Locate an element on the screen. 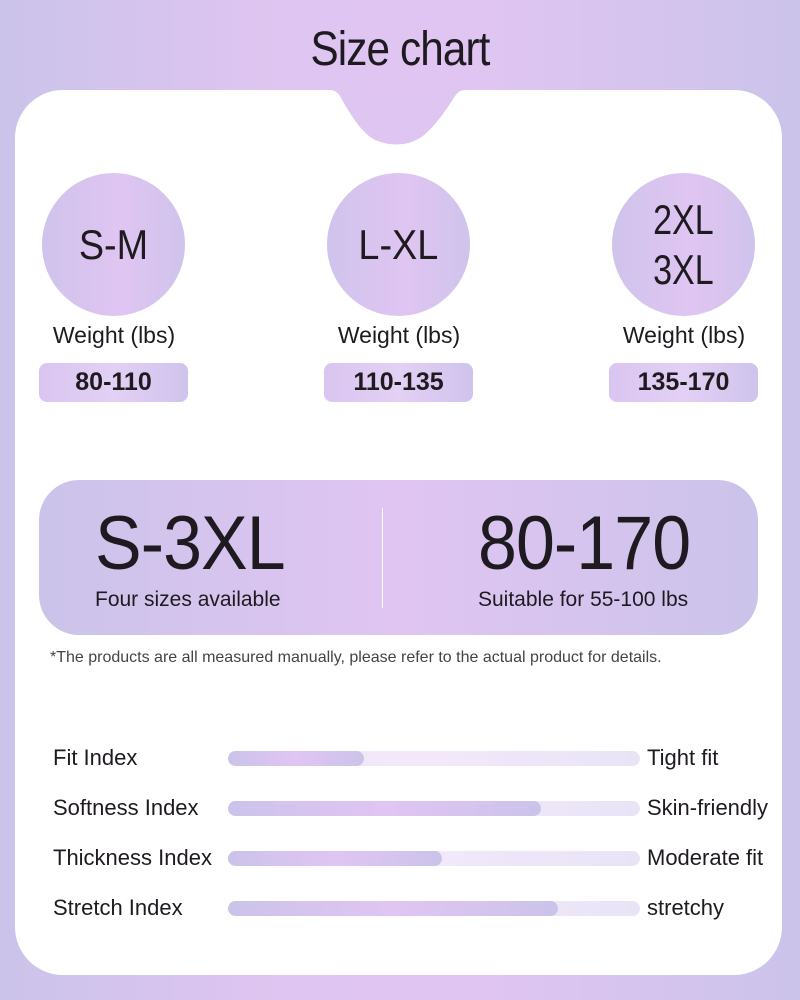 The image size is (800, 1000). index-row-fit: Fit Index Tight fit is located at coordinates (400, 758).